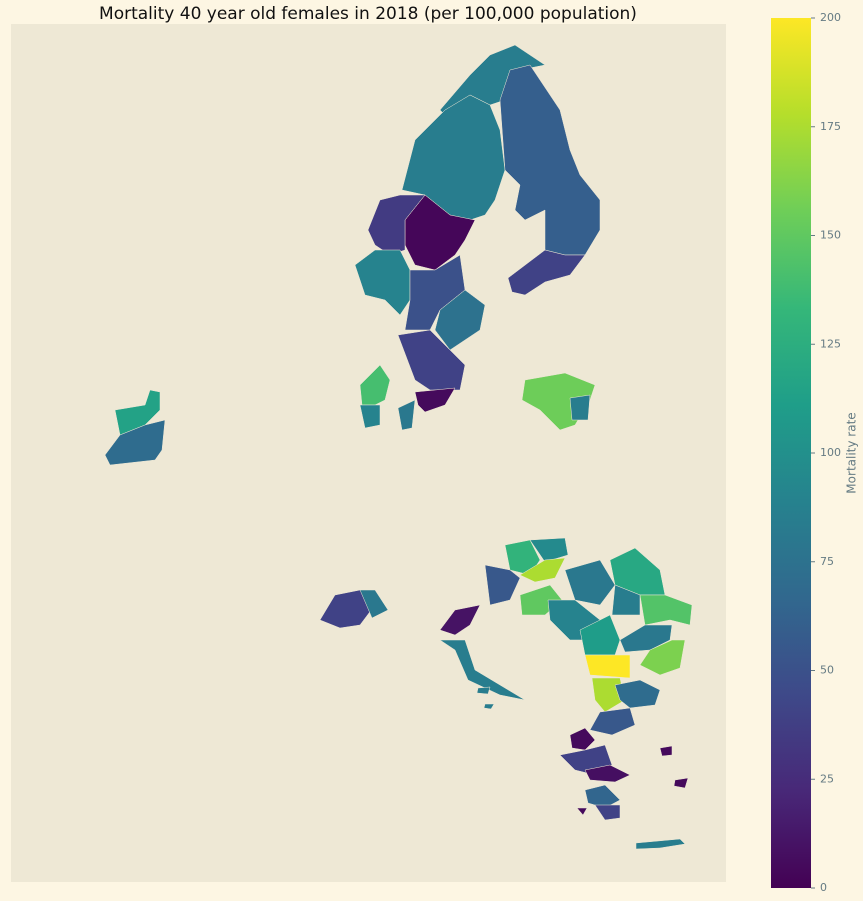 The width and height of the screenshot is (863, 901). What do you see at coordinates (830, 17) in the screenshot?
I see `colorbar-tick-label: 200` at bounding box center [830, 17].